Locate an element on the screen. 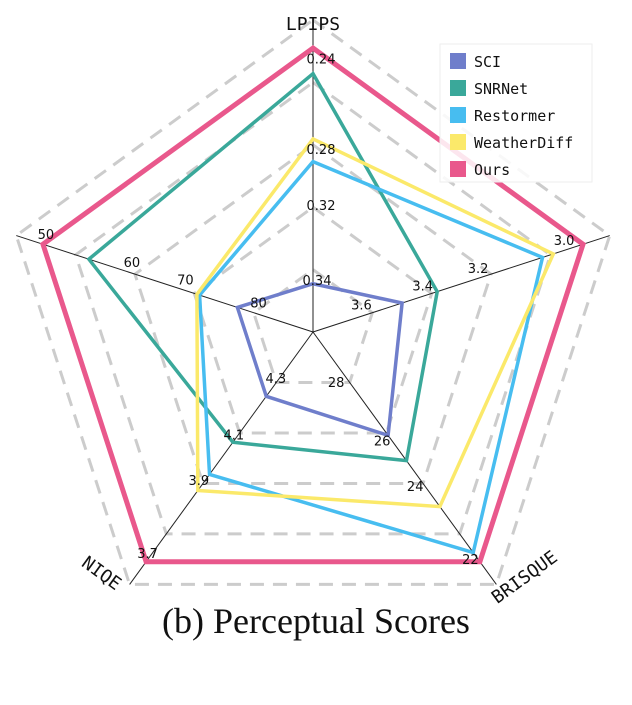 This screenshot has height=705, width=632. tick-label: 0.34 is located at coordinates (317, 281).